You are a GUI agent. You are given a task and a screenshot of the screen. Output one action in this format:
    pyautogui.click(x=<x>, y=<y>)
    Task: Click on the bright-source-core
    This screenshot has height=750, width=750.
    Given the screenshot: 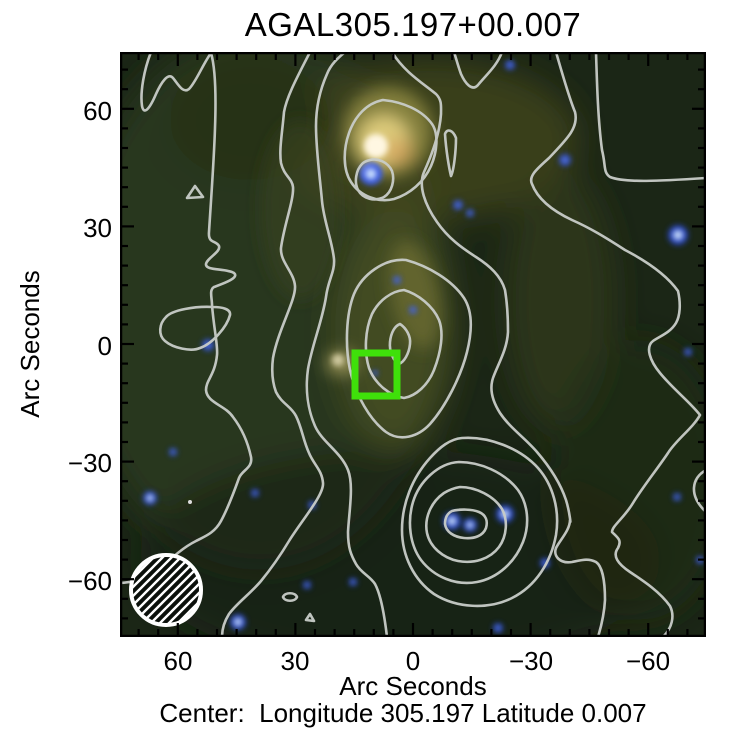 What is the action you would take?
    pyautogui.click(x=376, y=146)
    